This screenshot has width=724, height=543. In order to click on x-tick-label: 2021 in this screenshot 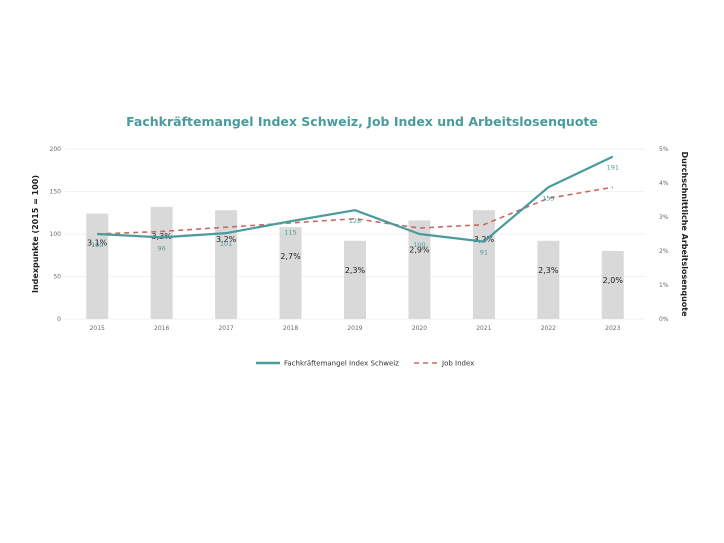, I will do `click(483, 328)`.